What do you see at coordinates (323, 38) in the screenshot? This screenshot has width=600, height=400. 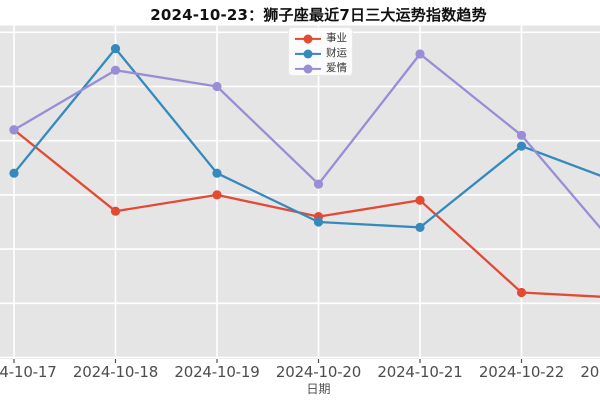 I see `legend-item-career: 事业` at bounding box center [323, 38].